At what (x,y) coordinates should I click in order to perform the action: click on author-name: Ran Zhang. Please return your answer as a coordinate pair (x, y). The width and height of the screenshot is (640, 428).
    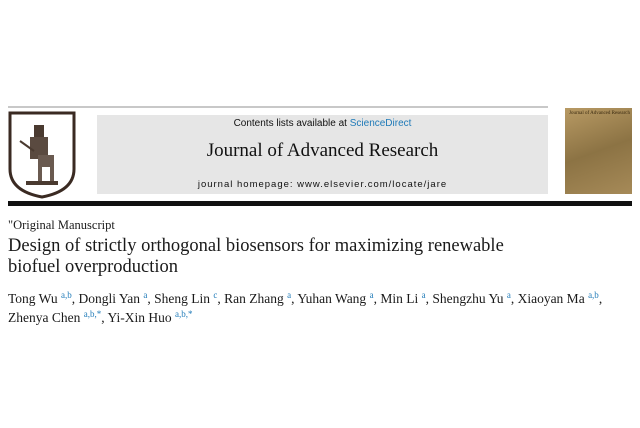
    Looking at the image, I should click on (256, 298).